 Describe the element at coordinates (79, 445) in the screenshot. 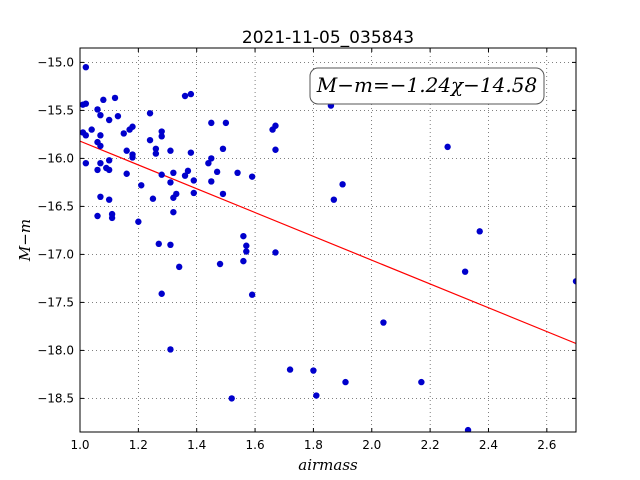

I see `x-tick-label: 1.0` at that location.